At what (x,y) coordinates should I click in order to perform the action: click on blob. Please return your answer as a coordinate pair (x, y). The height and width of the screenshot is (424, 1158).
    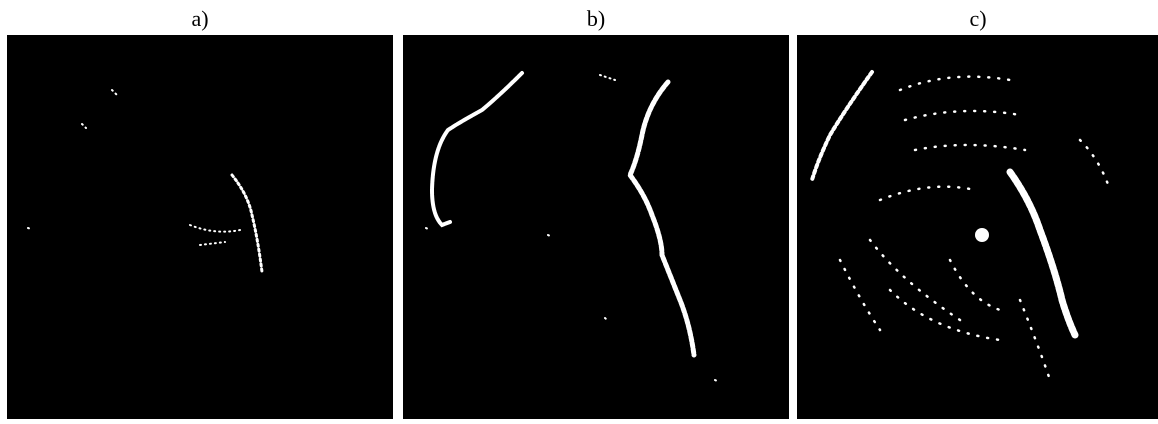
    Looking at the image, I should click on (982, 235).